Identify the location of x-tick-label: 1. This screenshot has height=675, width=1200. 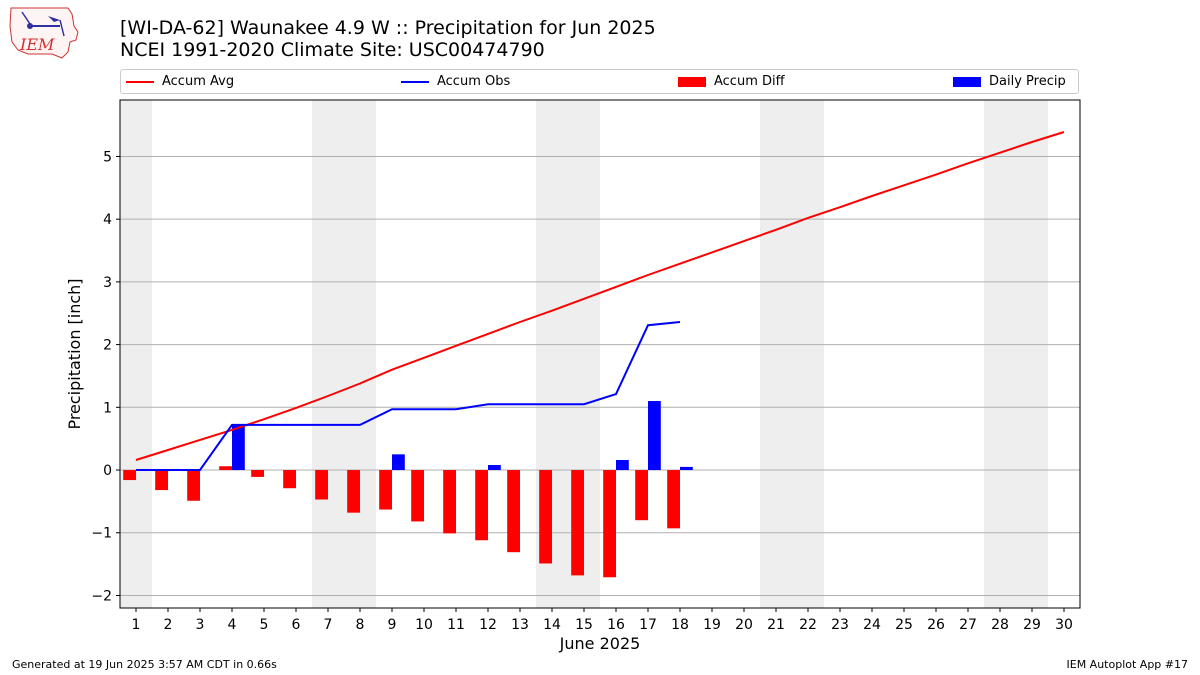
(136, 625).